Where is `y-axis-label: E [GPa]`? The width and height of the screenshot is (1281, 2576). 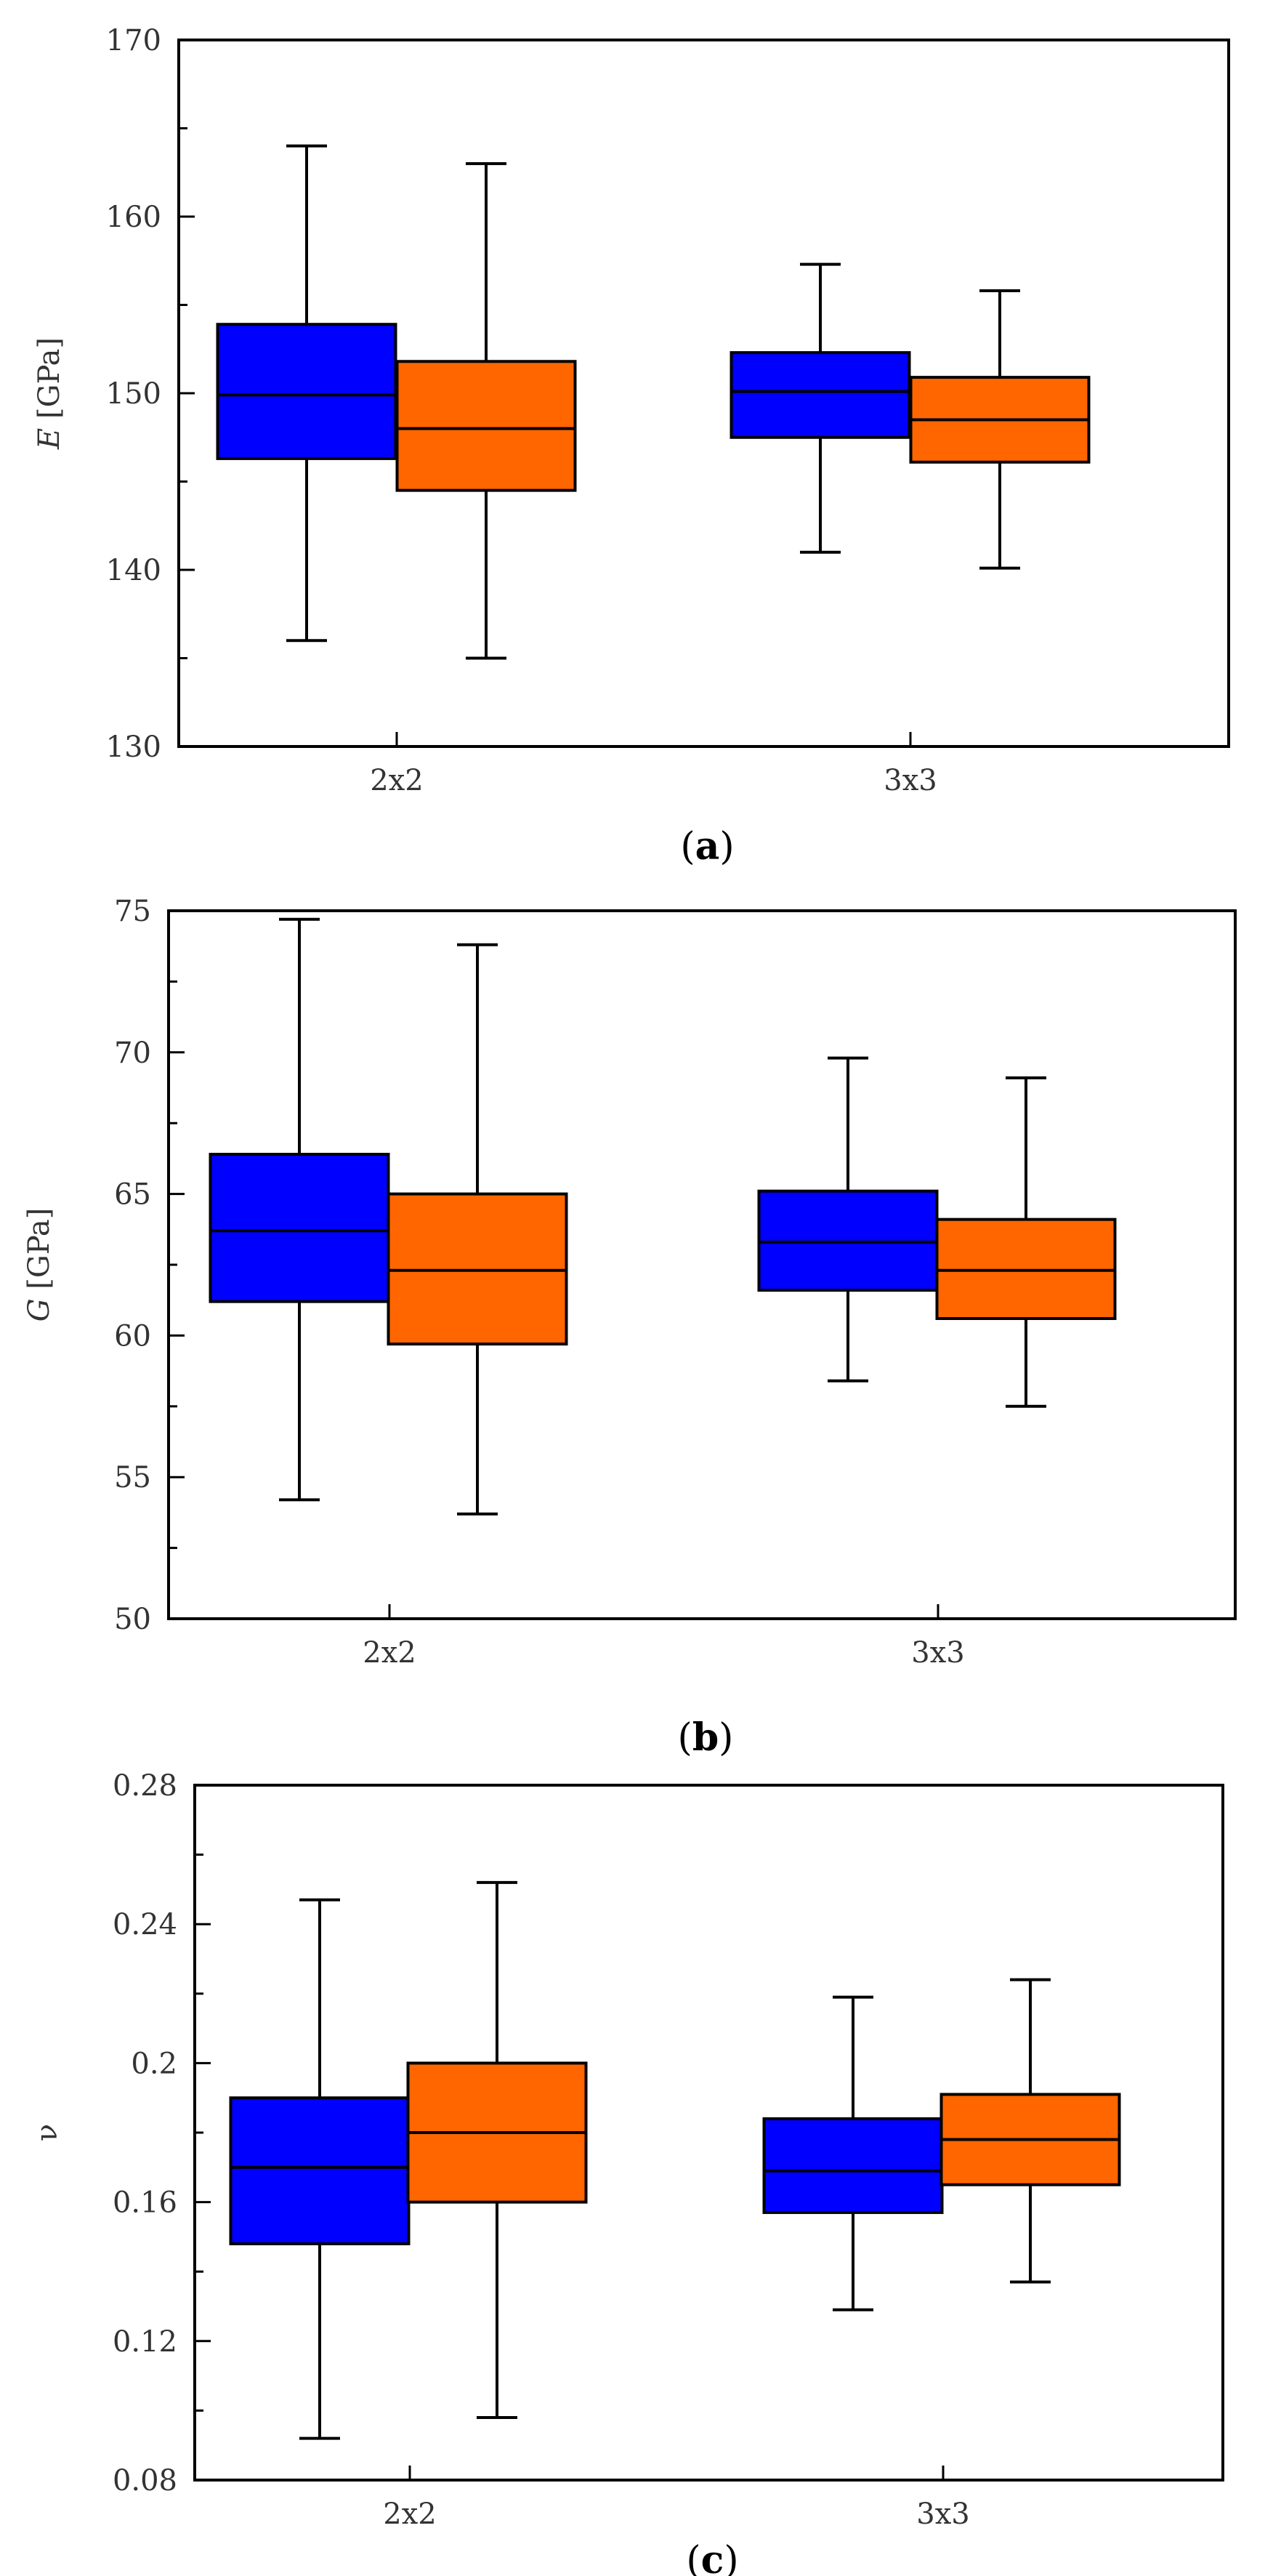
y-axis-label: E [GPa] is located at coordinates (49, 393).